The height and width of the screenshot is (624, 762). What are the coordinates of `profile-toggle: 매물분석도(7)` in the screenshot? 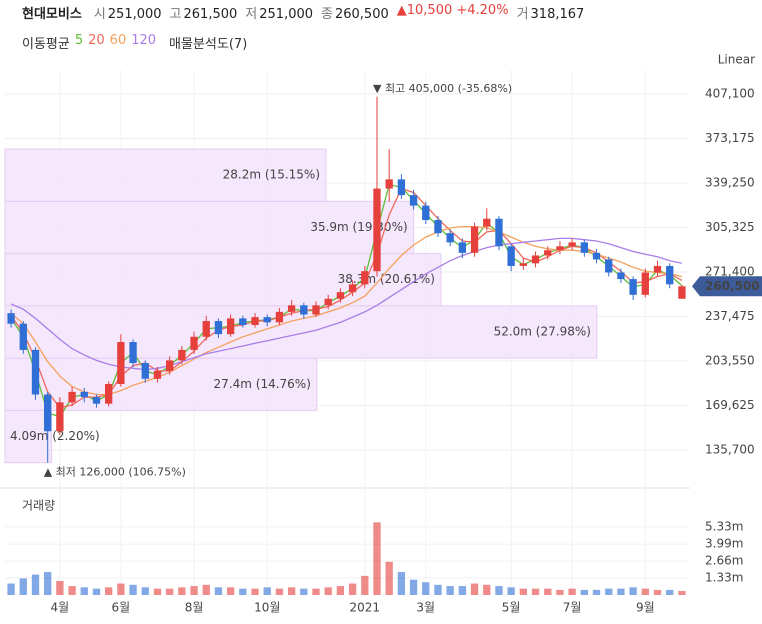 It's located at (208, 44).